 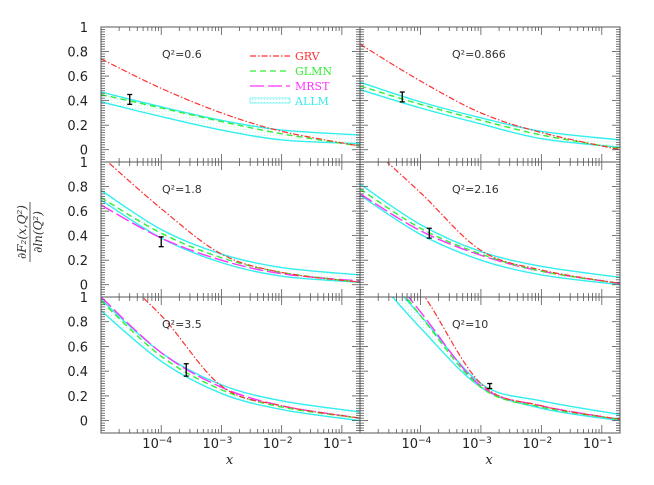 I want to click on panel-6: Q²=10, so click(x=490, y=365).